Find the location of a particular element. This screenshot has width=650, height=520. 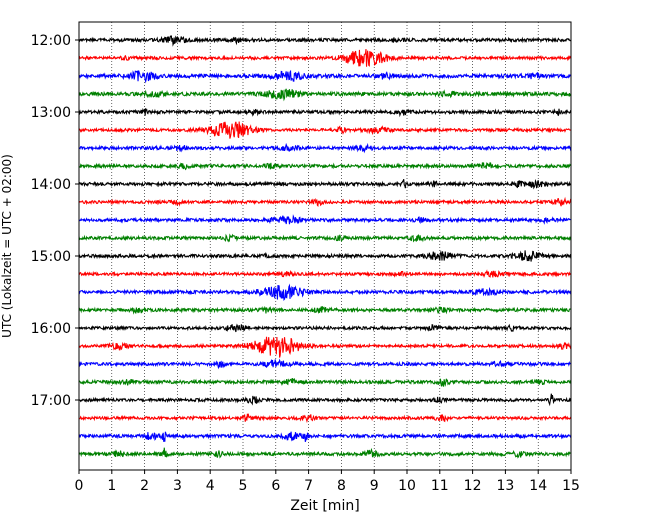

x-axis-label: Zeit [min] is located at coordinates (324, 506).